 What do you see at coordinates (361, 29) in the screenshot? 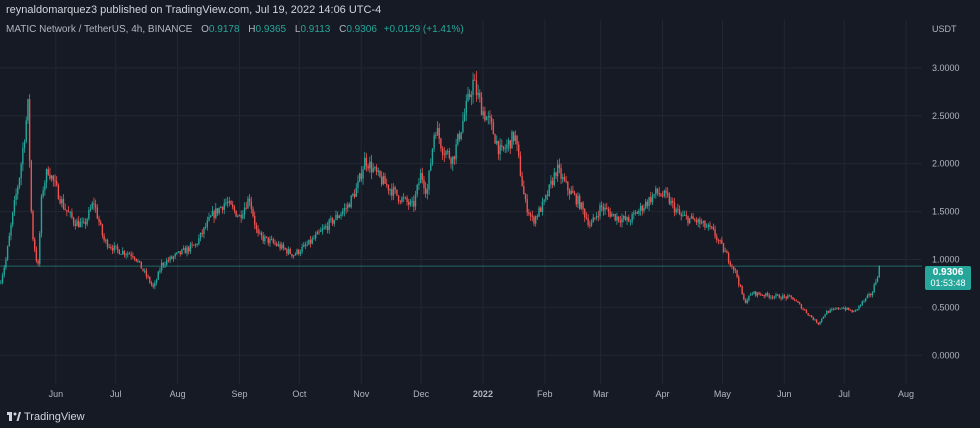
I see `close-value: 0.9306` at bounding box center [361, 29].